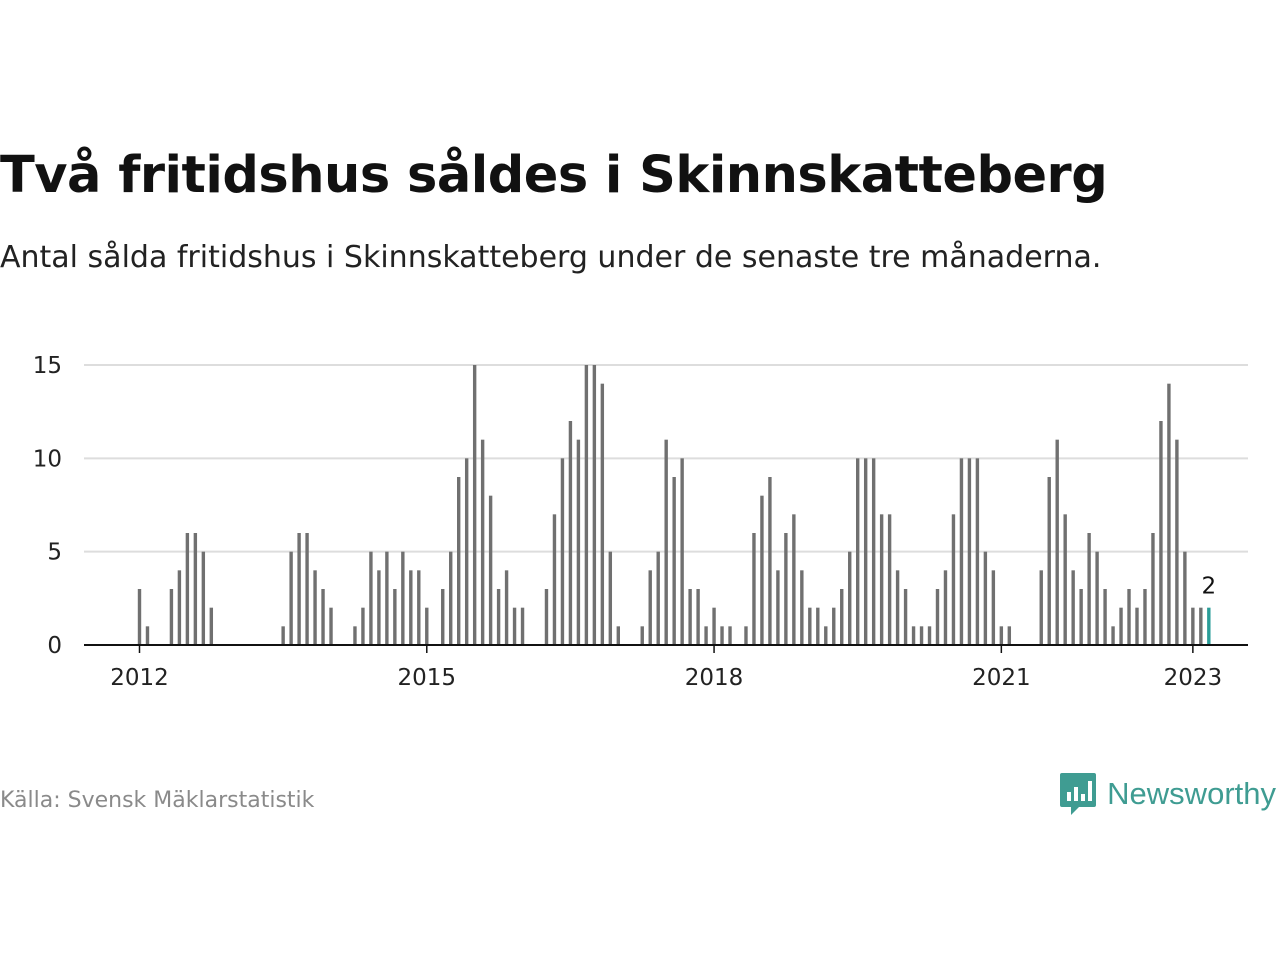  I want to click on newsworthy-logo-icon, so click(1078, 794).